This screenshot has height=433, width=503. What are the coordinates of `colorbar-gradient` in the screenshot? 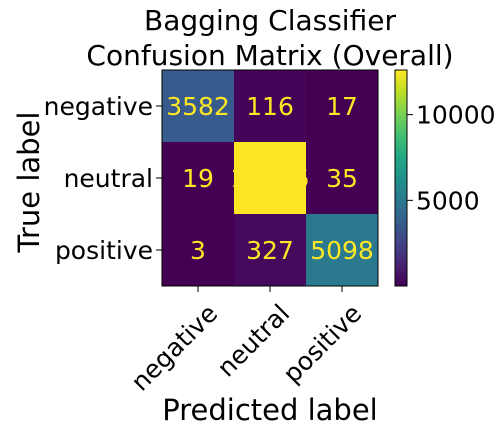 It's located at (401, 178).